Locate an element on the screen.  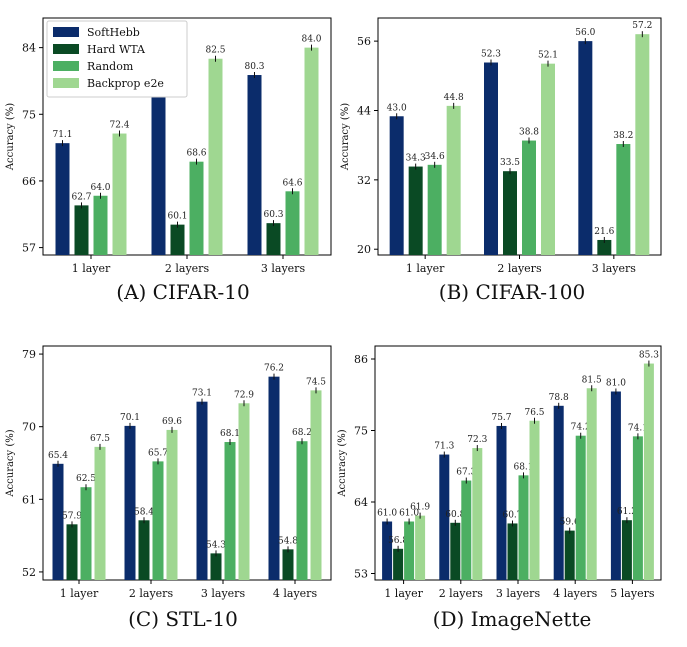
y-tick-label: 56 is located at coordinates (364, 41).